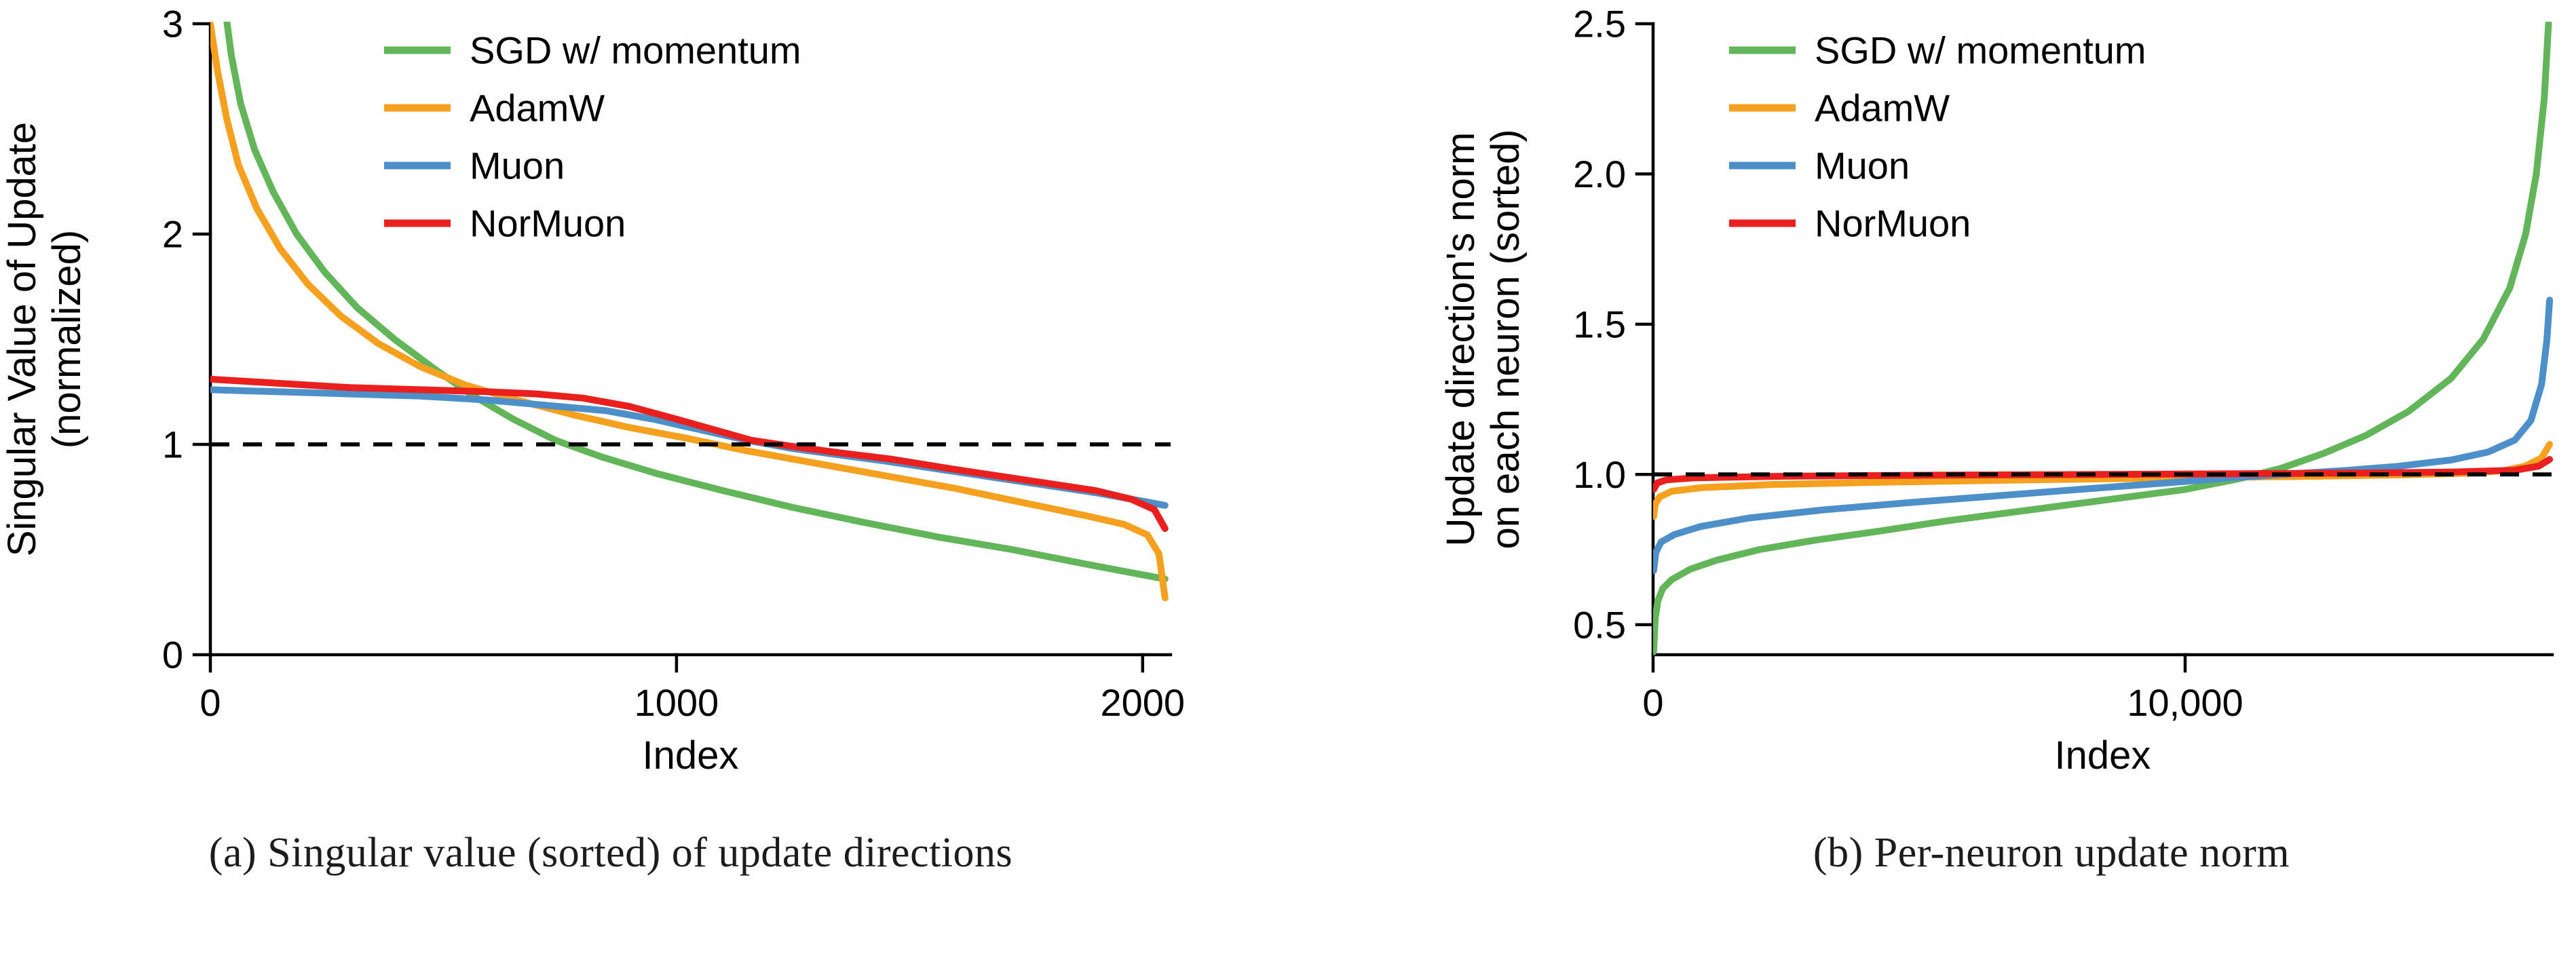  What do you see at coordinates (1599, 624) in the screenshot?
I see `y-tick-label: 0.5` at bounding box center [1599, 624].